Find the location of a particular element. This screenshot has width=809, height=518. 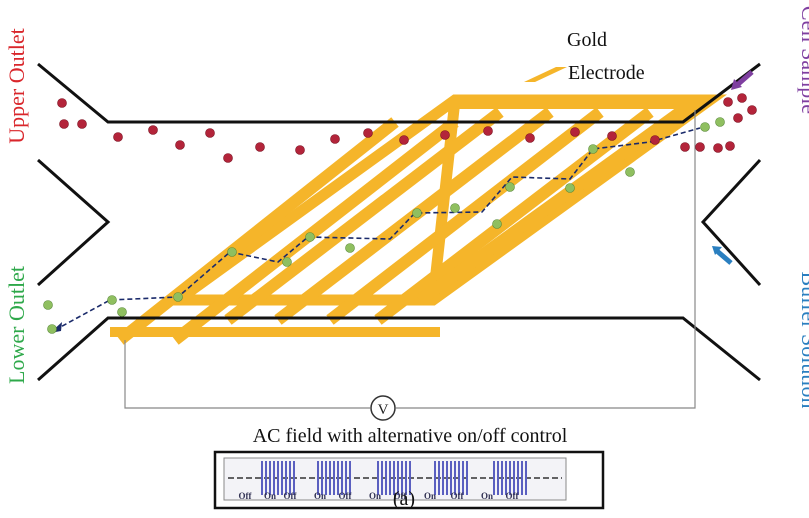

upper-outlet-wall-top is located at coordinates (399, 93).